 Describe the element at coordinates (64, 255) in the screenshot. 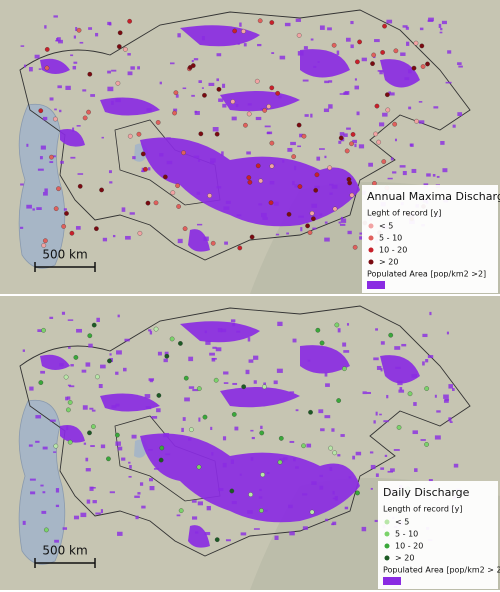

I see `scale-label: 500 km` at that location.